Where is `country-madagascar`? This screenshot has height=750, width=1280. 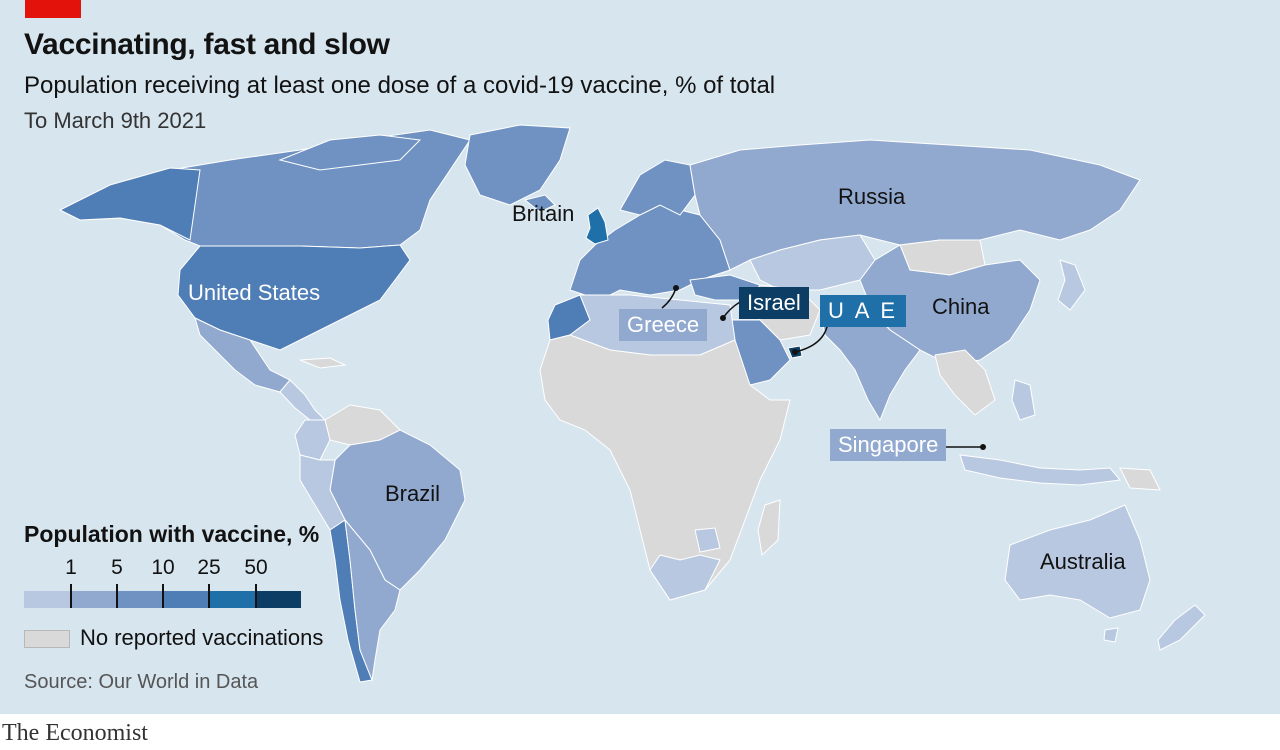 country-madagascar is located at coordinates (769, 528).